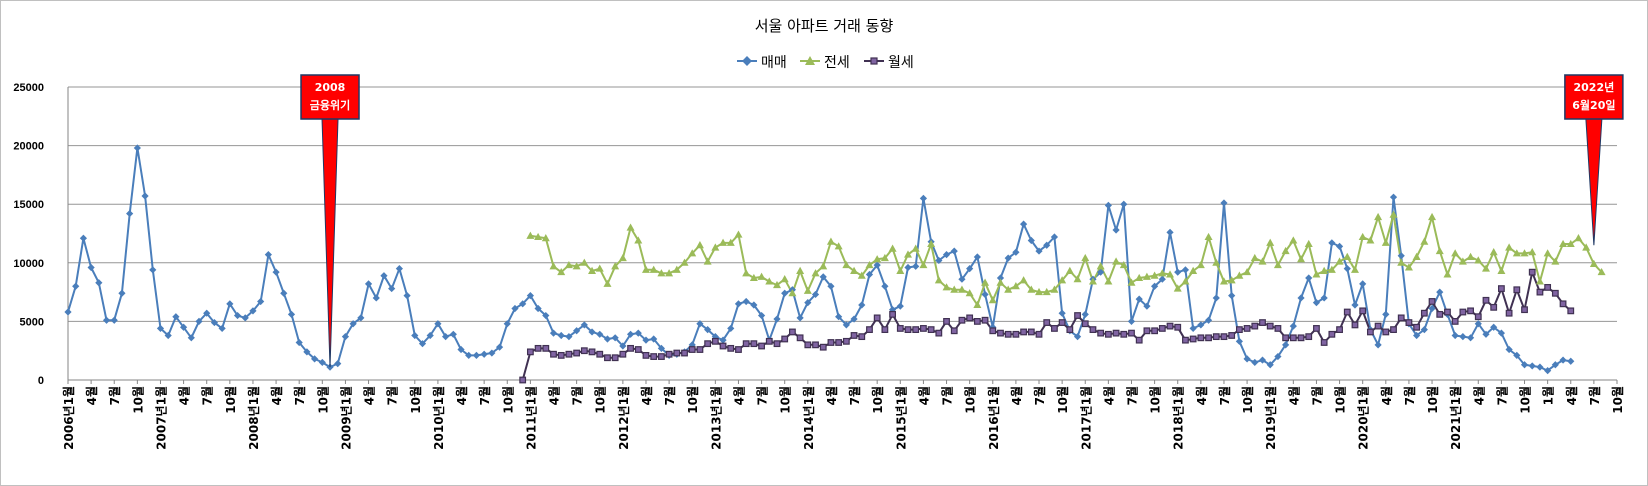 Image resolution: width=1648 pixels, height=486 pixels. Describe the element at coordinates (825, 63) in the screenshot. I see `legend: 매매 전세 월세` at that location.